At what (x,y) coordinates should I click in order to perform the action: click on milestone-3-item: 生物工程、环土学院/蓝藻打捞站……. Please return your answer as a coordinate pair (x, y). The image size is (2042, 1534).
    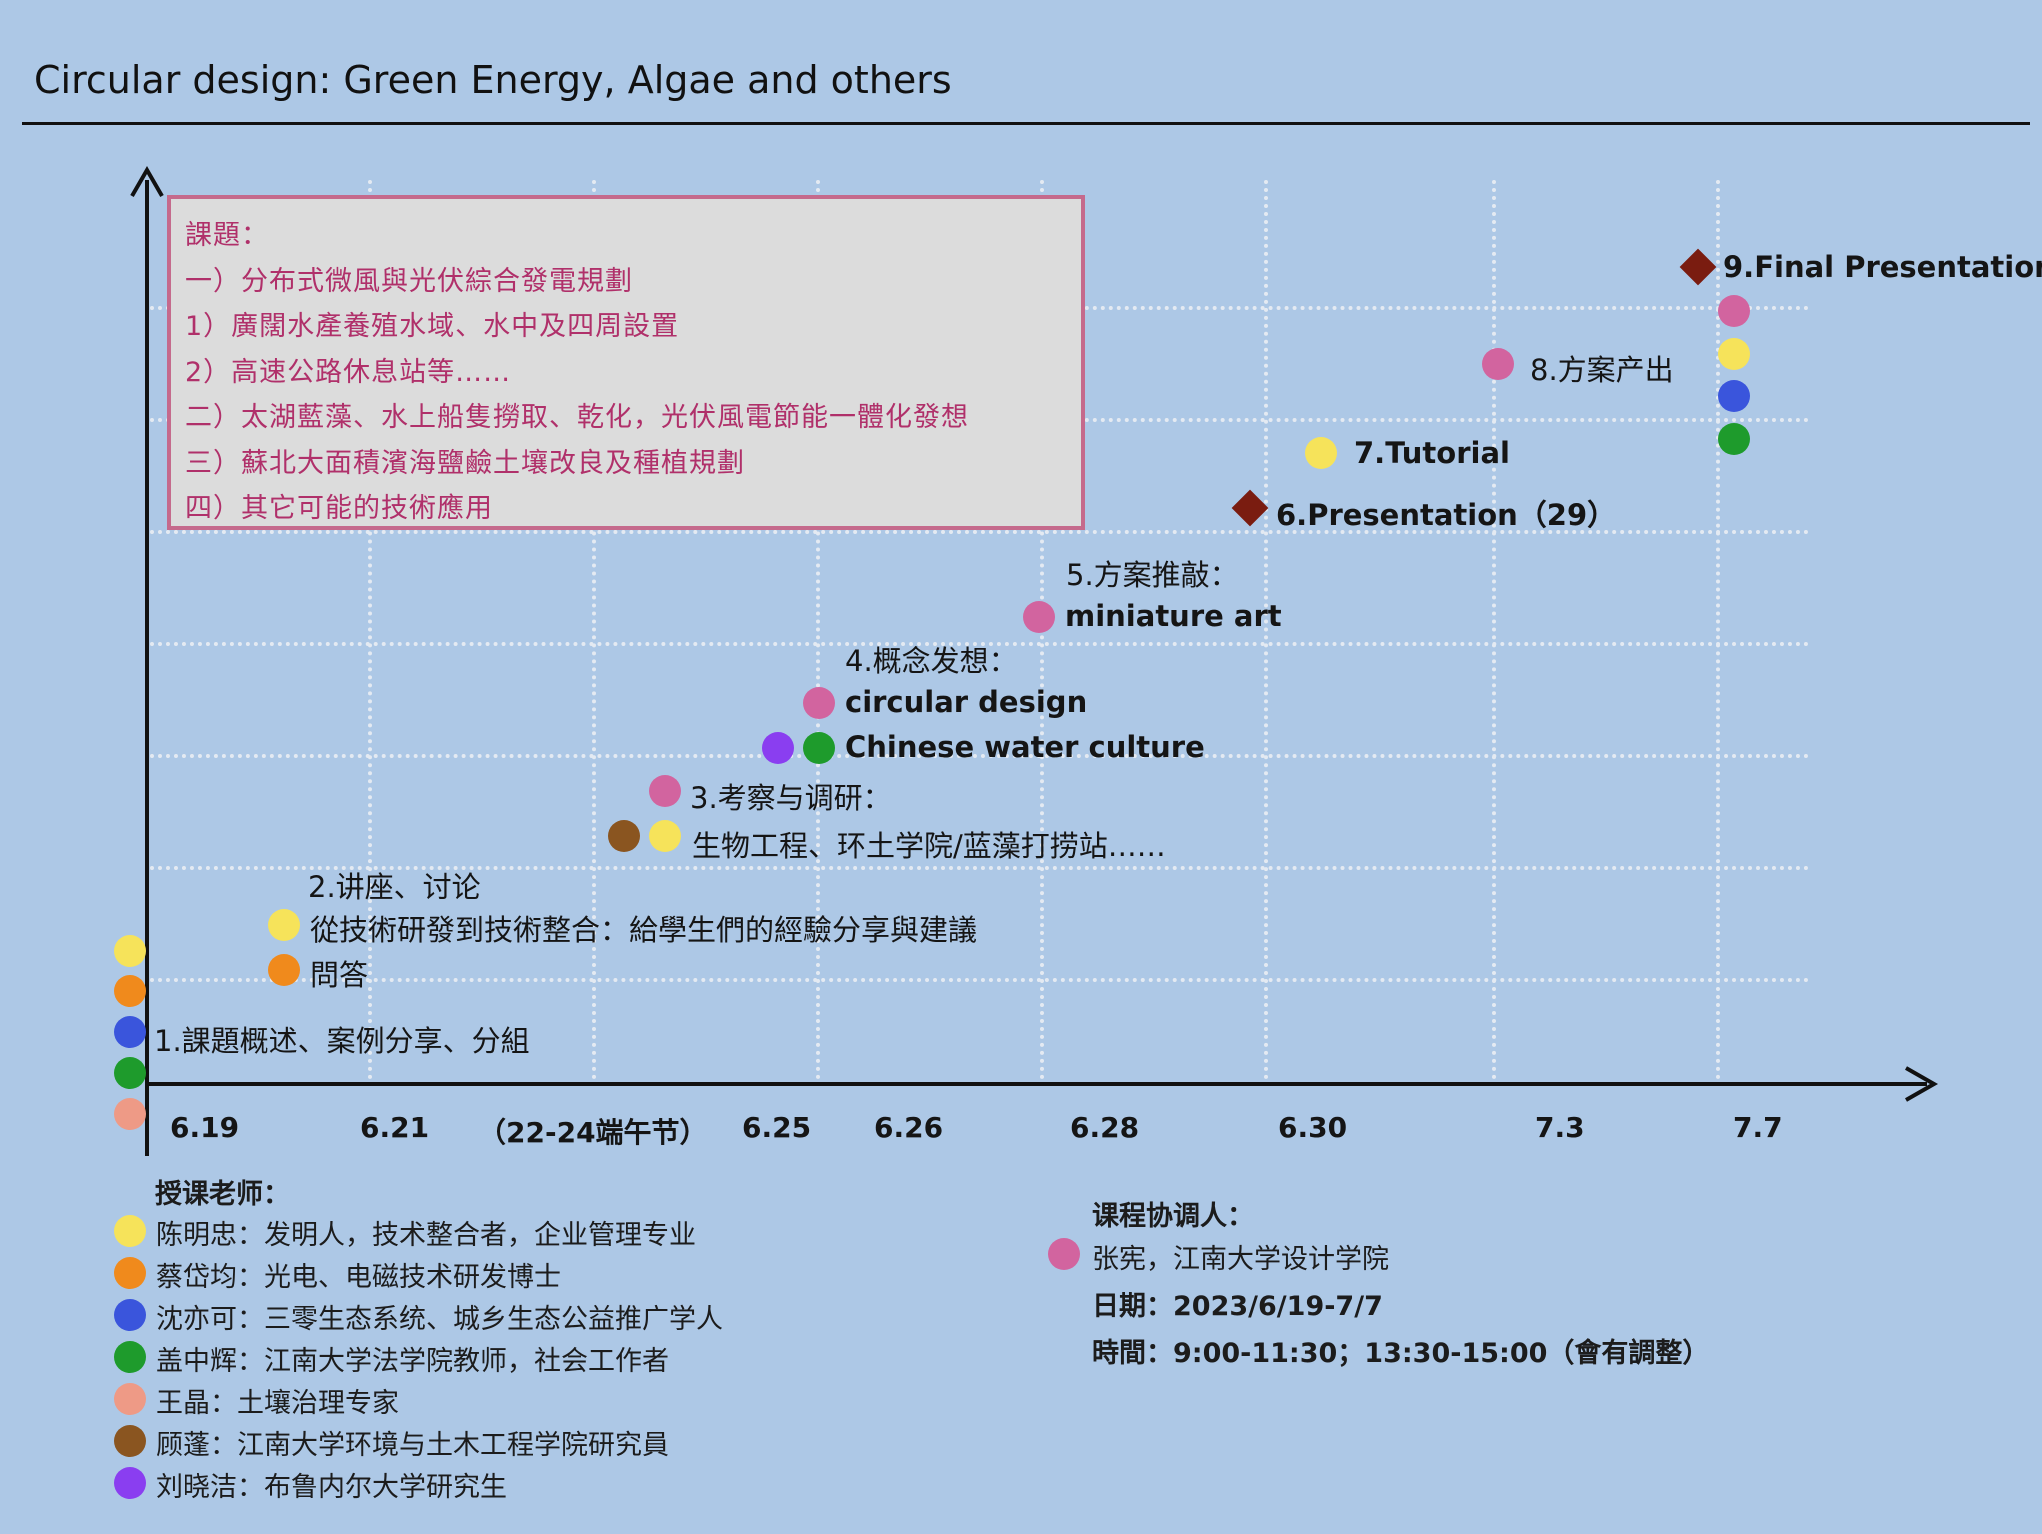
    Looking at the image, I should click on (929, 846).